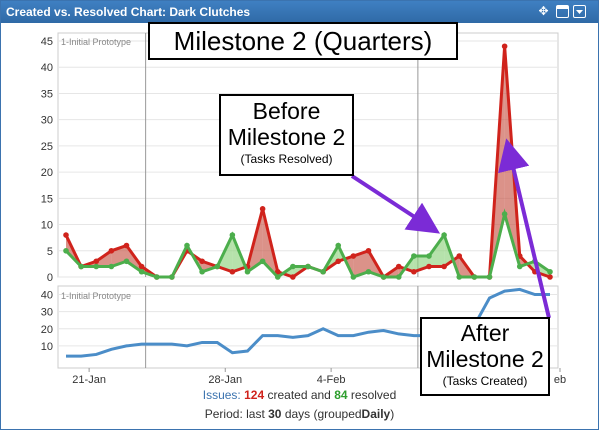 The width and height of the screenshot is (599, 430). Describe the element at coordinates (47, 68) in the screenshot. I see `top-y-tick-label: 40` at that location.